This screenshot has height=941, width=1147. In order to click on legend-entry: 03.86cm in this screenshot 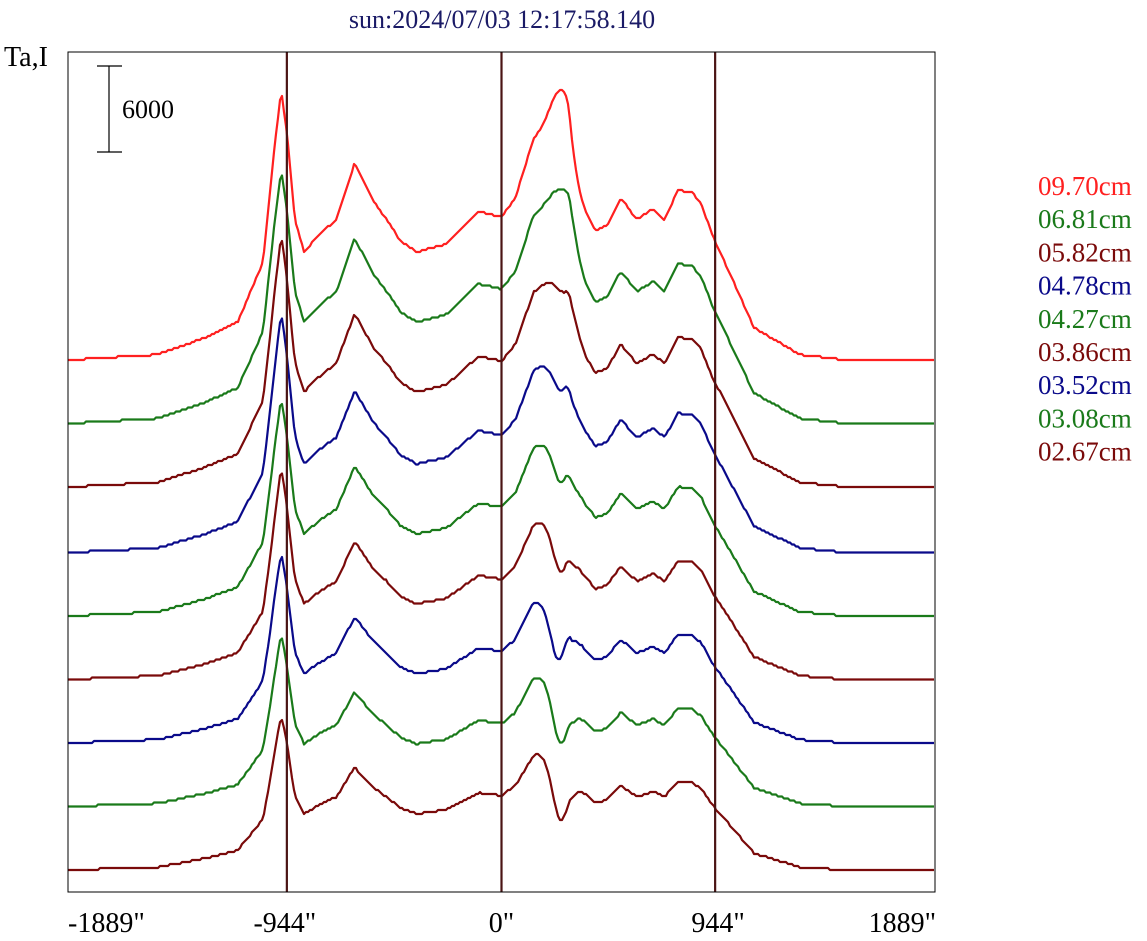, I will do `click(1085, 352)`.